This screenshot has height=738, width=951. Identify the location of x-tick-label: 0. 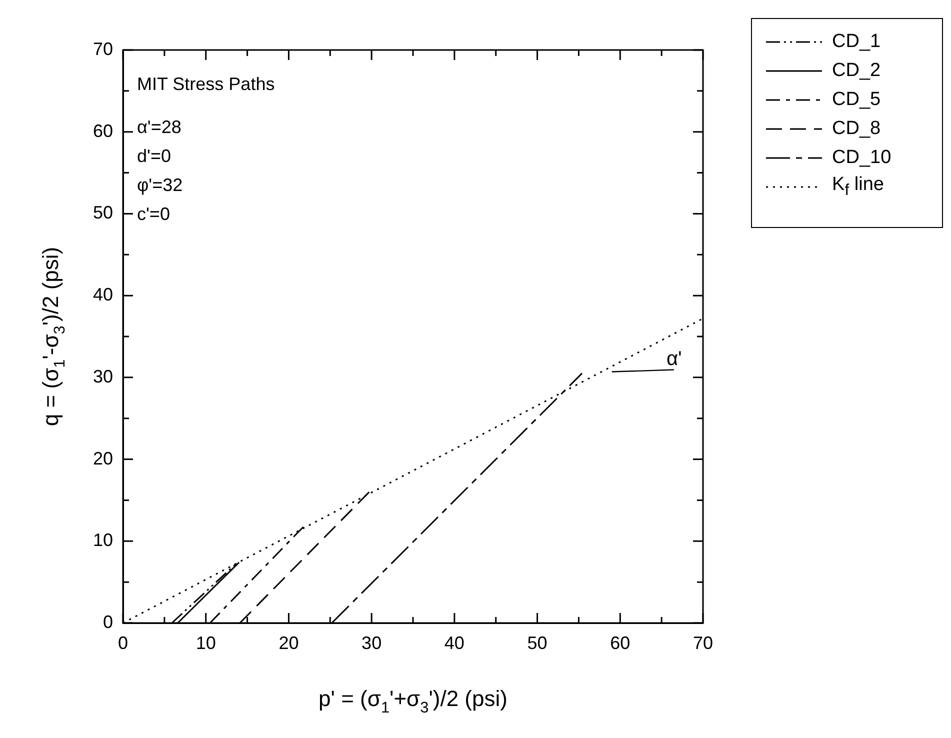
(123, 642).